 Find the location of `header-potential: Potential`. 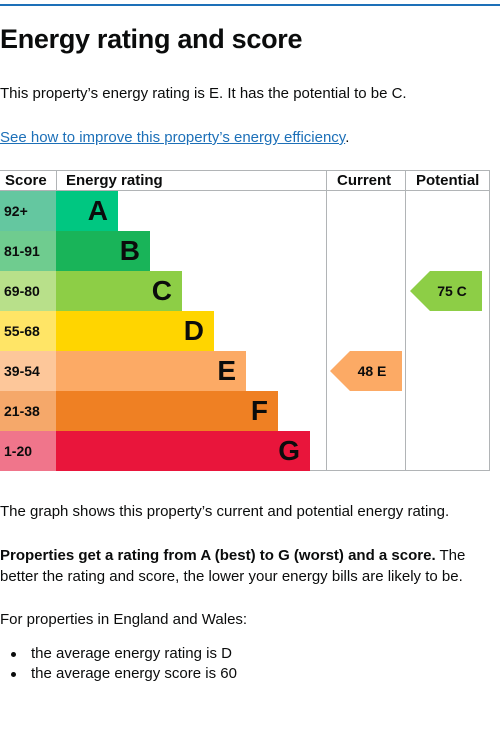

header-potential: Potential is located at coordinates (448, 180).